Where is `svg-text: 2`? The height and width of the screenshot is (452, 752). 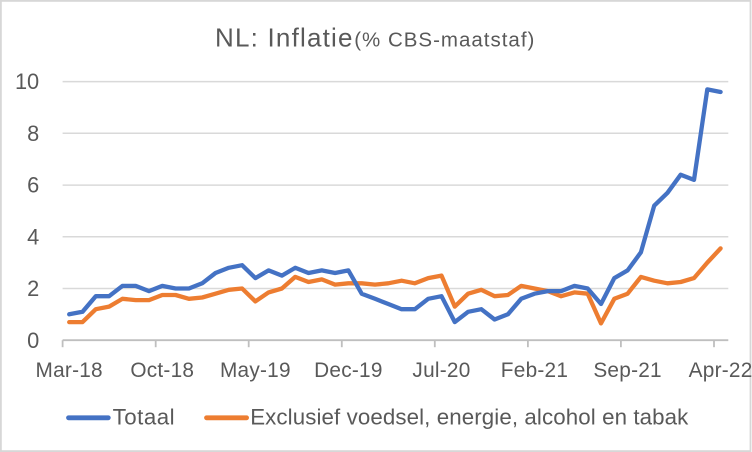 svg-text: 2 is located at coordinates (33, 288).